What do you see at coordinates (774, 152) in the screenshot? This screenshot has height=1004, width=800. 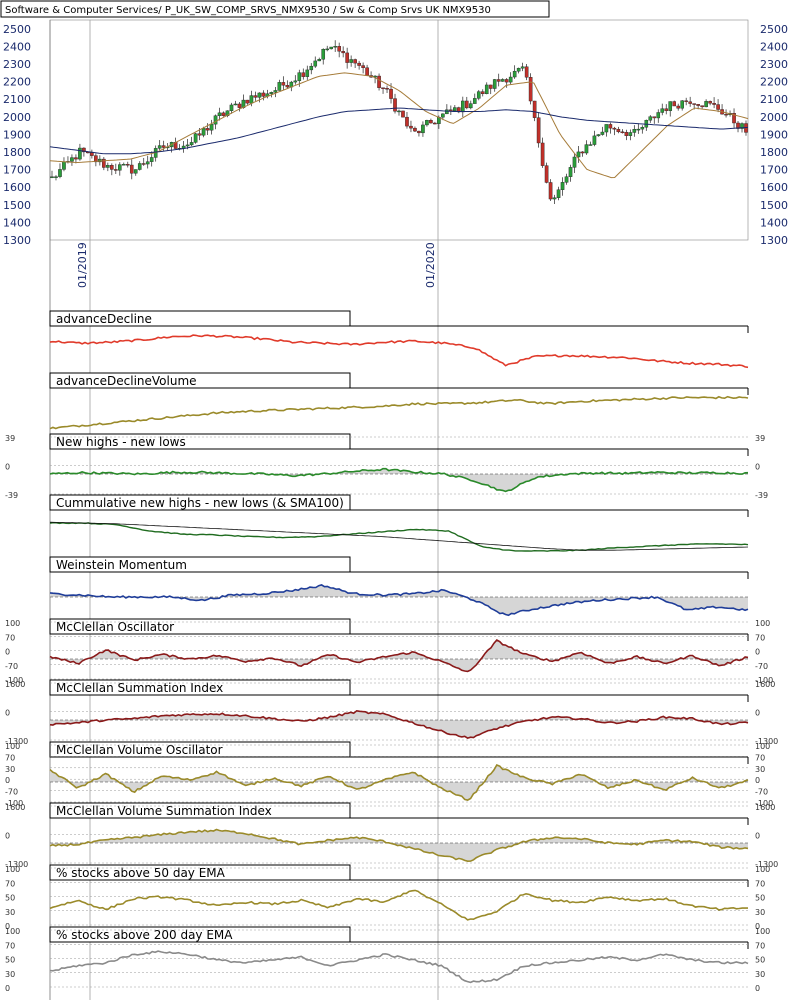 I see `y-tick-label-right: 1800` at bounding box center [774, 152].